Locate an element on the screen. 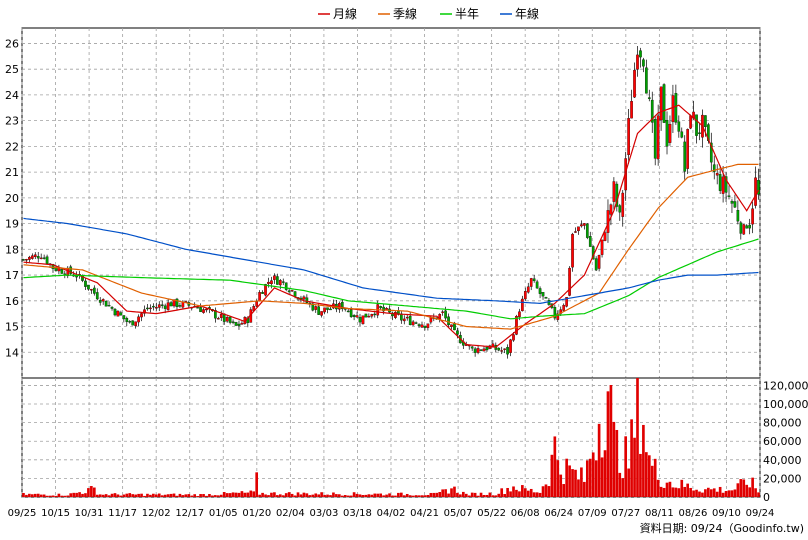 Image resolution: width=808 pixels, height=540 pixels. price-tick-label: 21 is located at coordinates (12, 172).